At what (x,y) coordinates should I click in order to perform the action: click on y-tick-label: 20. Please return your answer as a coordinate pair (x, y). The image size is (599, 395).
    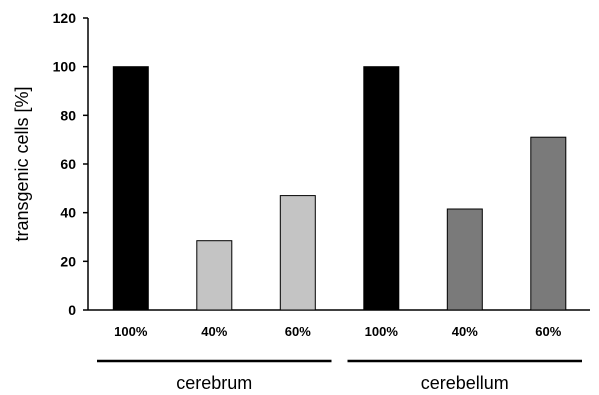
    Looking at the image, I should click on (68, 261).